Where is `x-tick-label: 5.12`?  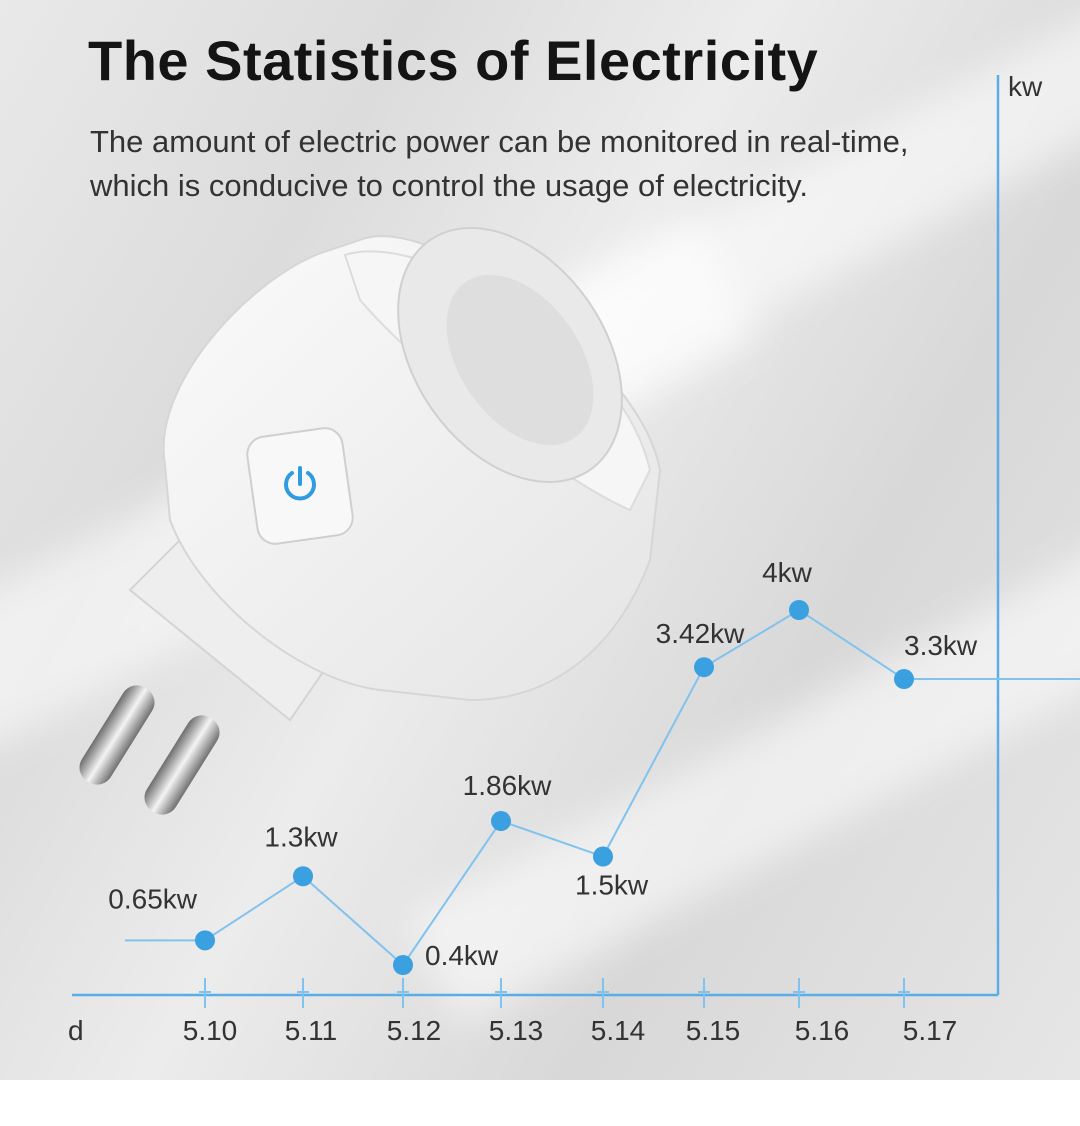 x-tick-label: 5.12 is located at coordinates (414, 1030).